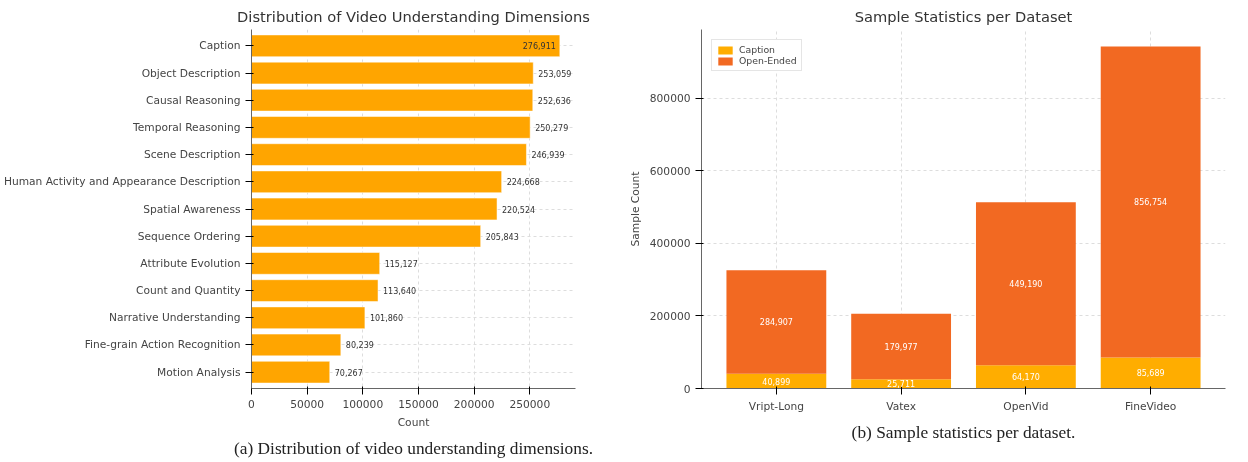 The image size is (1248, 462). I want to click on y-tick-label: 200000, so click(670, 316).